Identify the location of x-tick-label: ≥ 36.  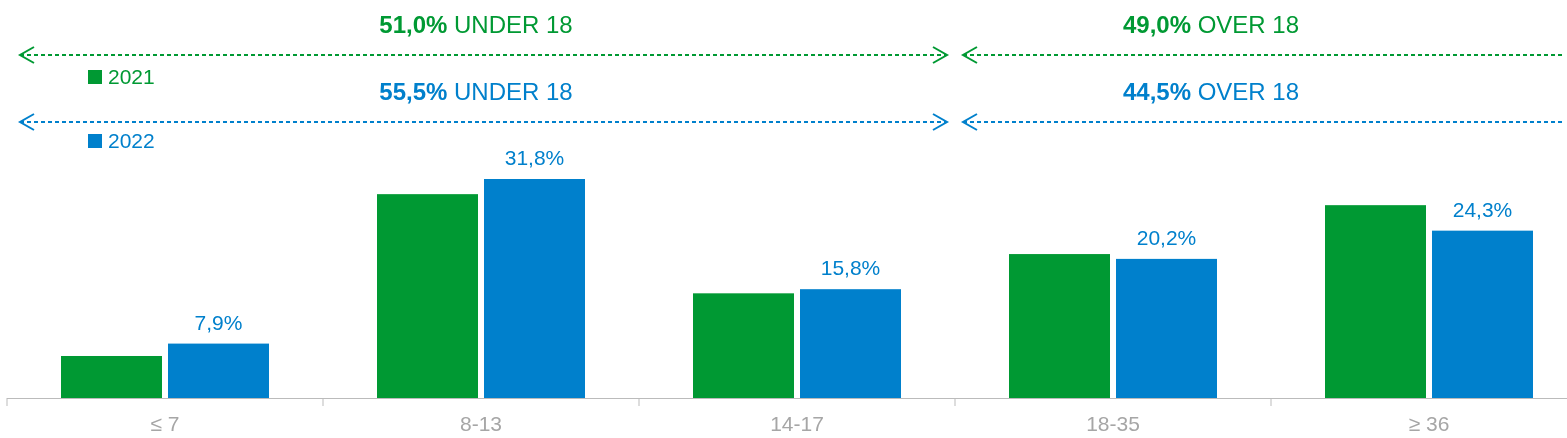
(1429, 423).